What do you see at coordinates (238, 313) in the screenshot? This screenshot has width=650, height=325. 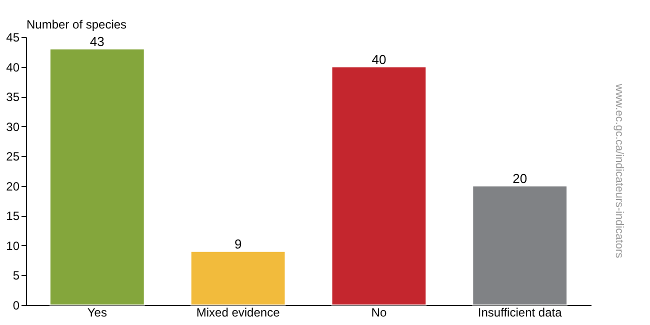 I see `x-tick-label: Mixed evidence` at bounding box center [238, 313].